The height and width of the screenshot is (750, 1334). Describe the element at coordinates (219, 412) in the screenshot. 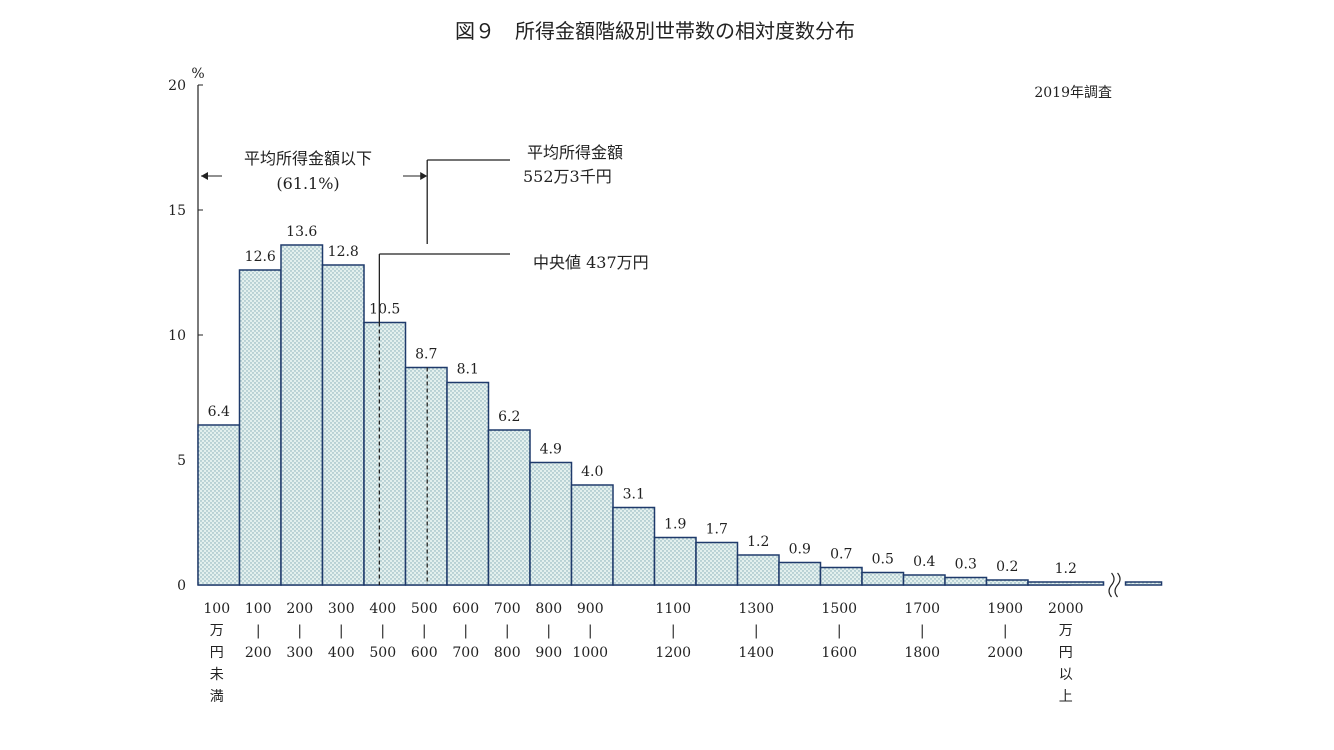

I see `bar-value-label: 6.4` at that location.